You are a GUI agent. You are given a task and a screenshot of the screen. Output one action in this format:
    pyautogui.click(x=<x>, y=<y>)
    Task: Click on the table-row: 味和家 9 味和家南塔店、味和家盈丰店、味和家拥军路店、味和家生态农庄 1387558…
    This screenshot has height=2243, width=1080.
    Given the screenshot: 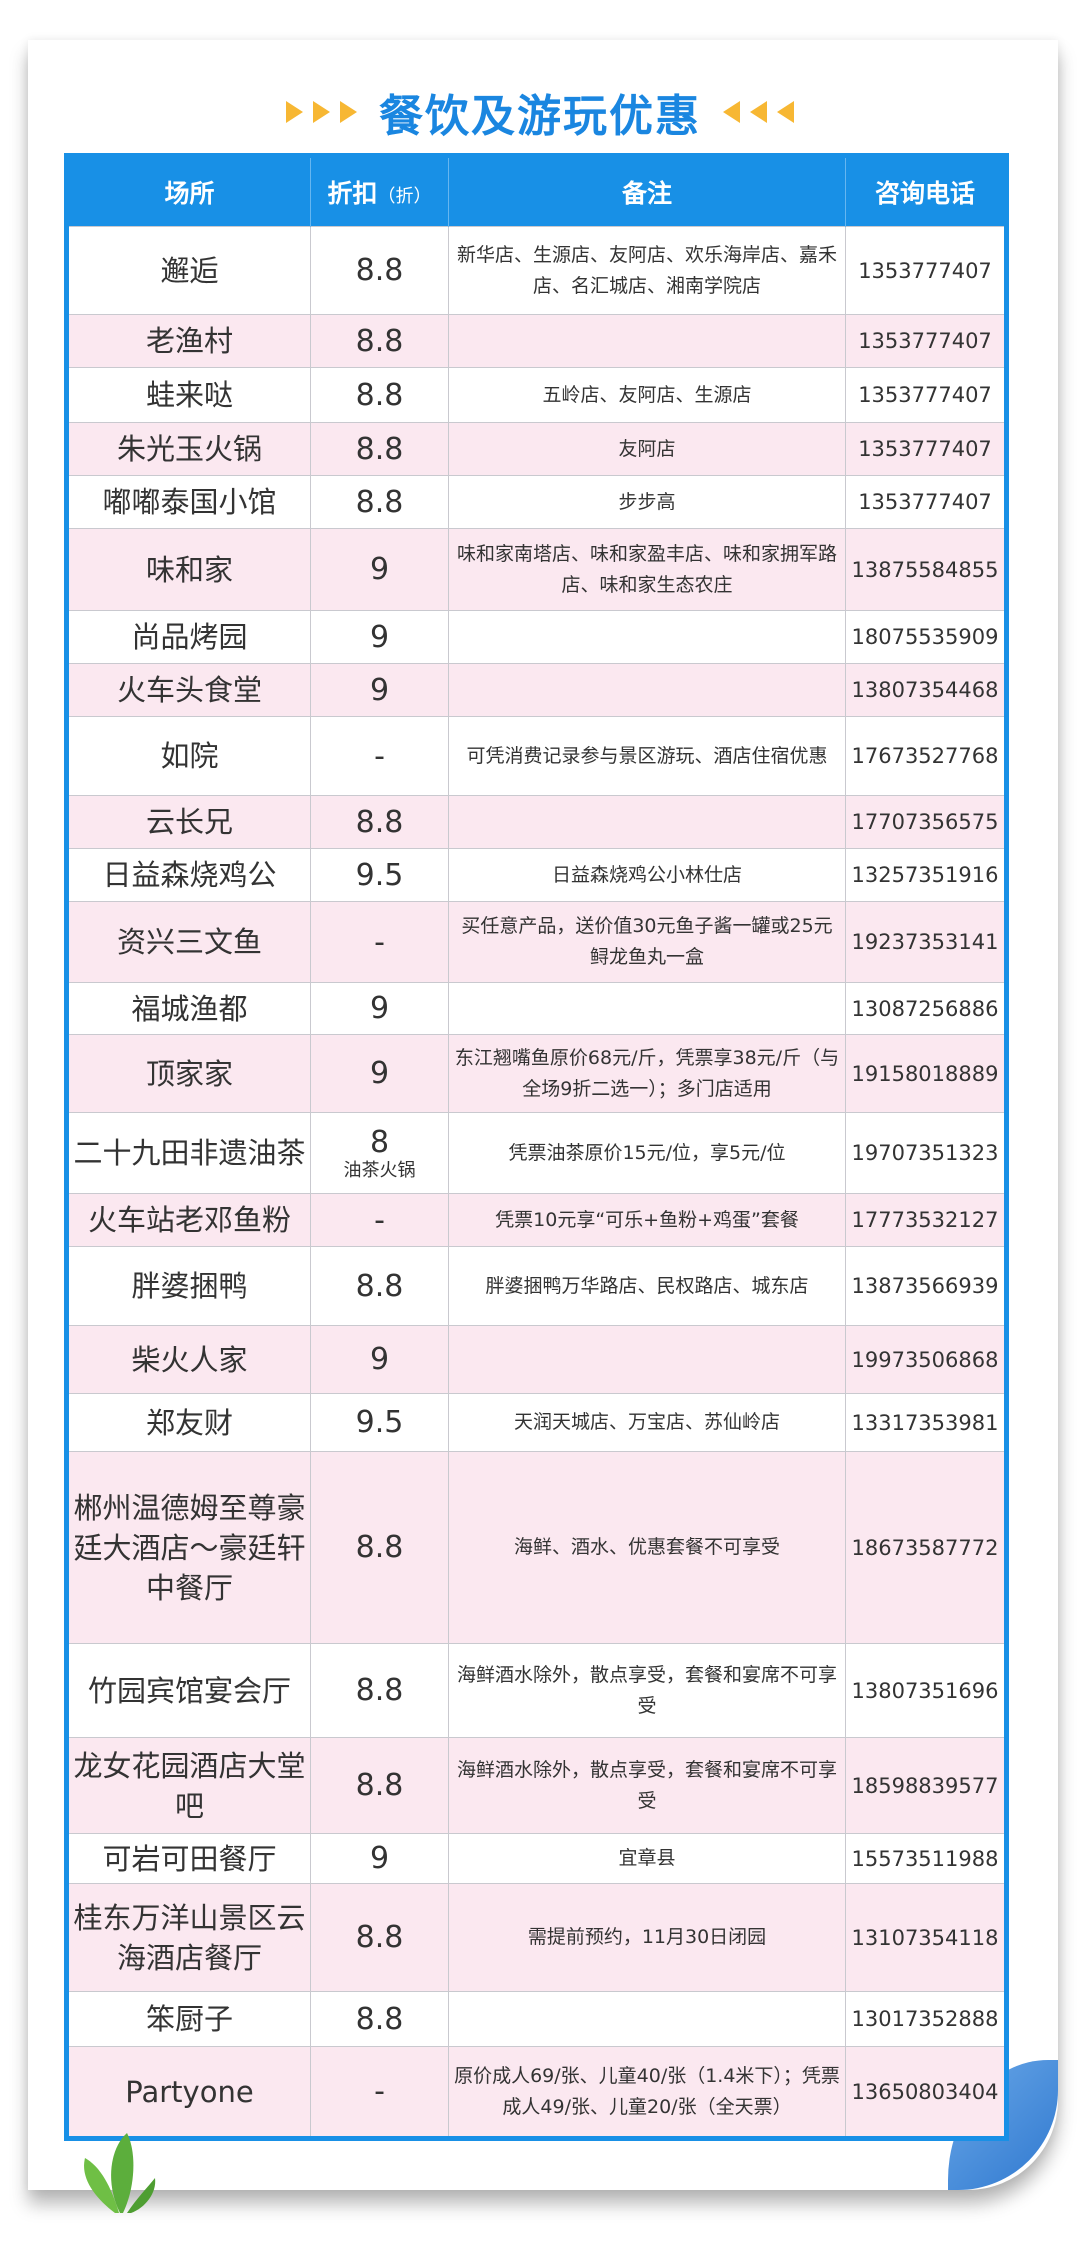 What is the action you would take?
    pyautogui.click(x=536, y=569)
    